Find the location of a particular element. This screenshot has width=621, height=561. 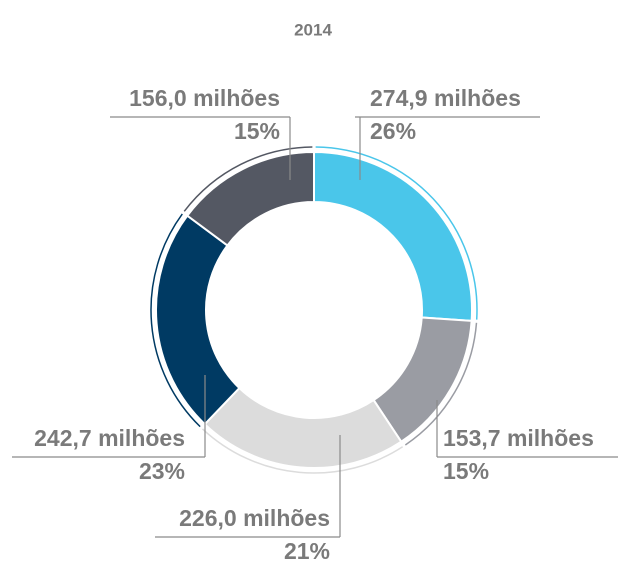

value-label: 156,0 milhões is located at coordinates (204, 98).